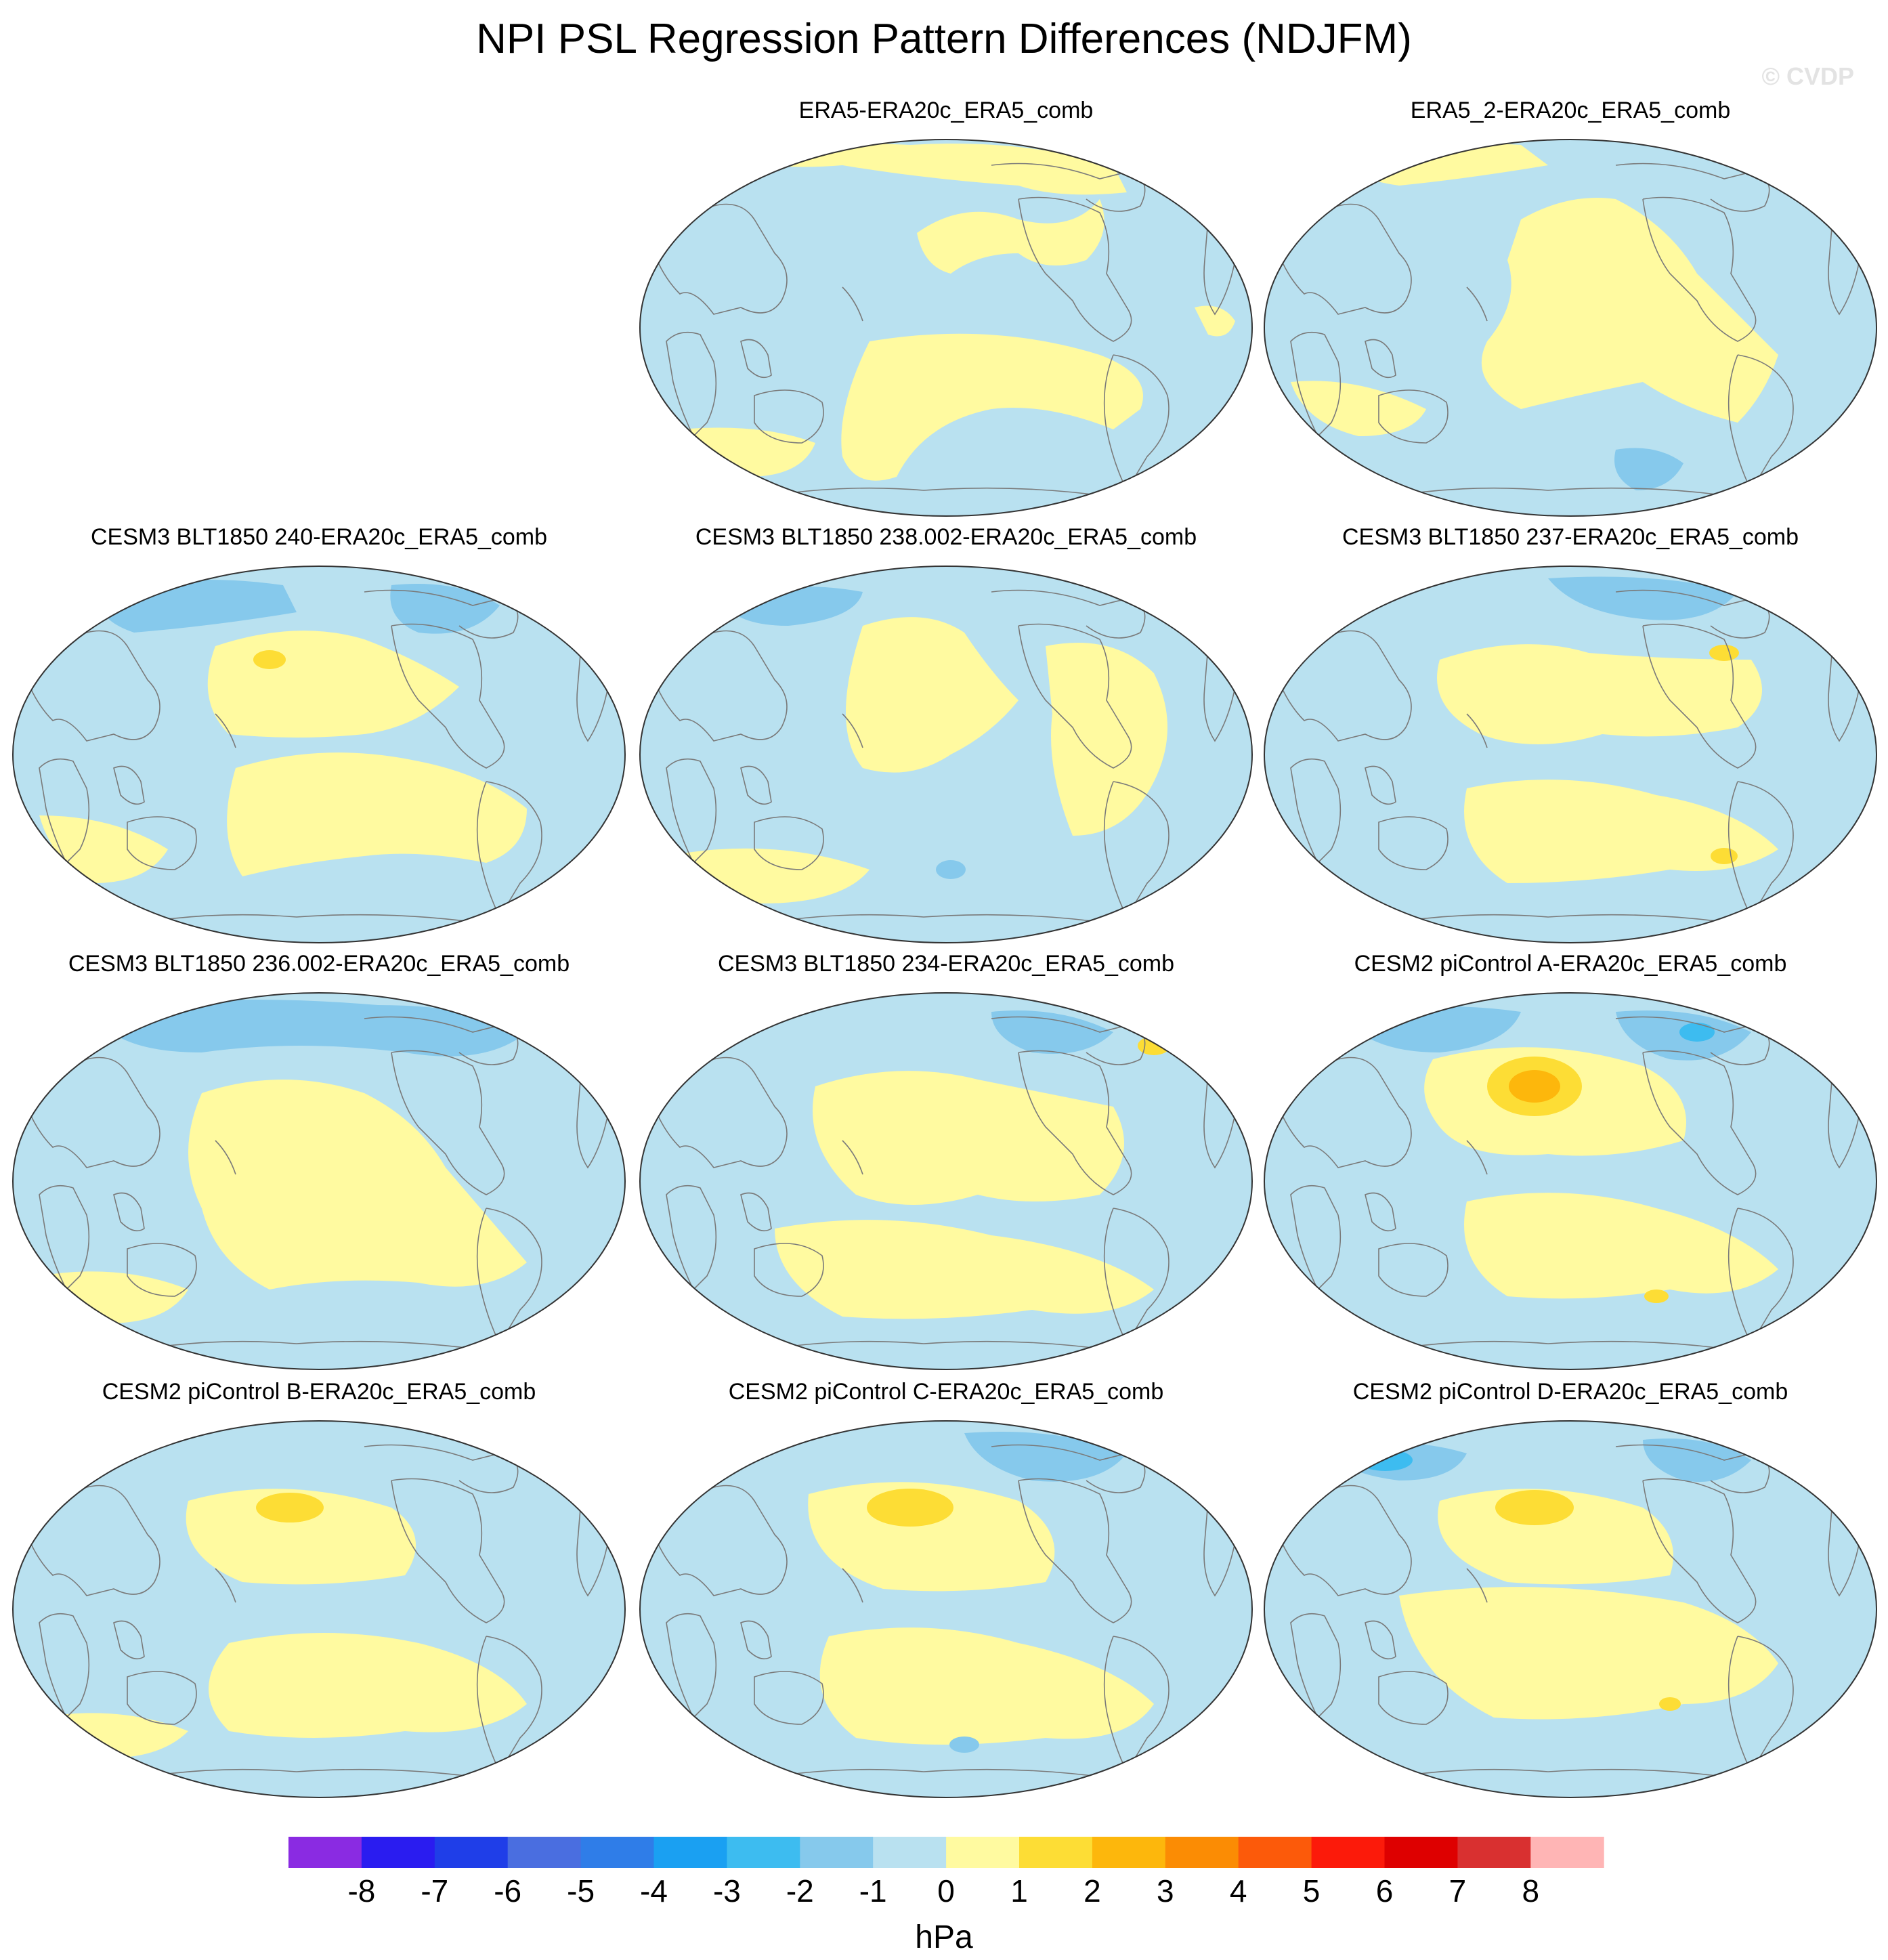  What do you see at coordinates (946, 1392) in the screenshot?
I see `panel-title: CESM2 piControl C-ERA20c_ERA5_comb` at bounding box center [946, 1392].